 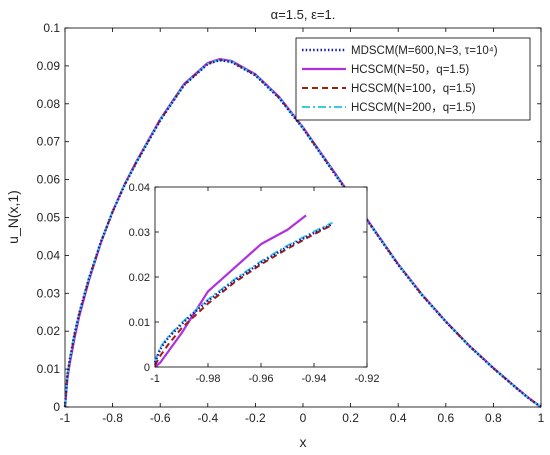 What do you see at coordinates (51, 28) in the screenshot?
I see `y-tick-label: 0.1` at bounding box center [51, 28].